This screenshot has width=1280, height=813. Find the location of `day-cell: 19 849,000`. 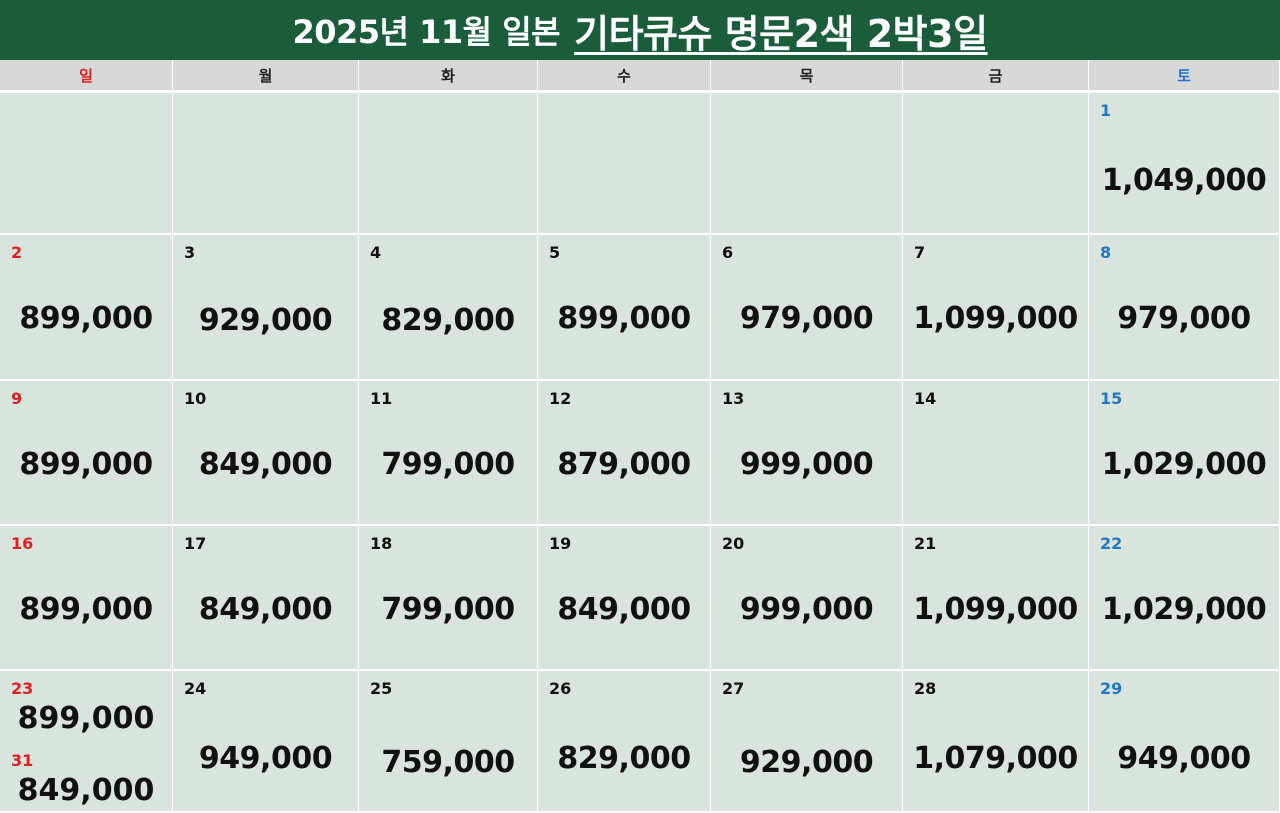

day-cell: 19 849,000 is located at coordinates (624, 598).